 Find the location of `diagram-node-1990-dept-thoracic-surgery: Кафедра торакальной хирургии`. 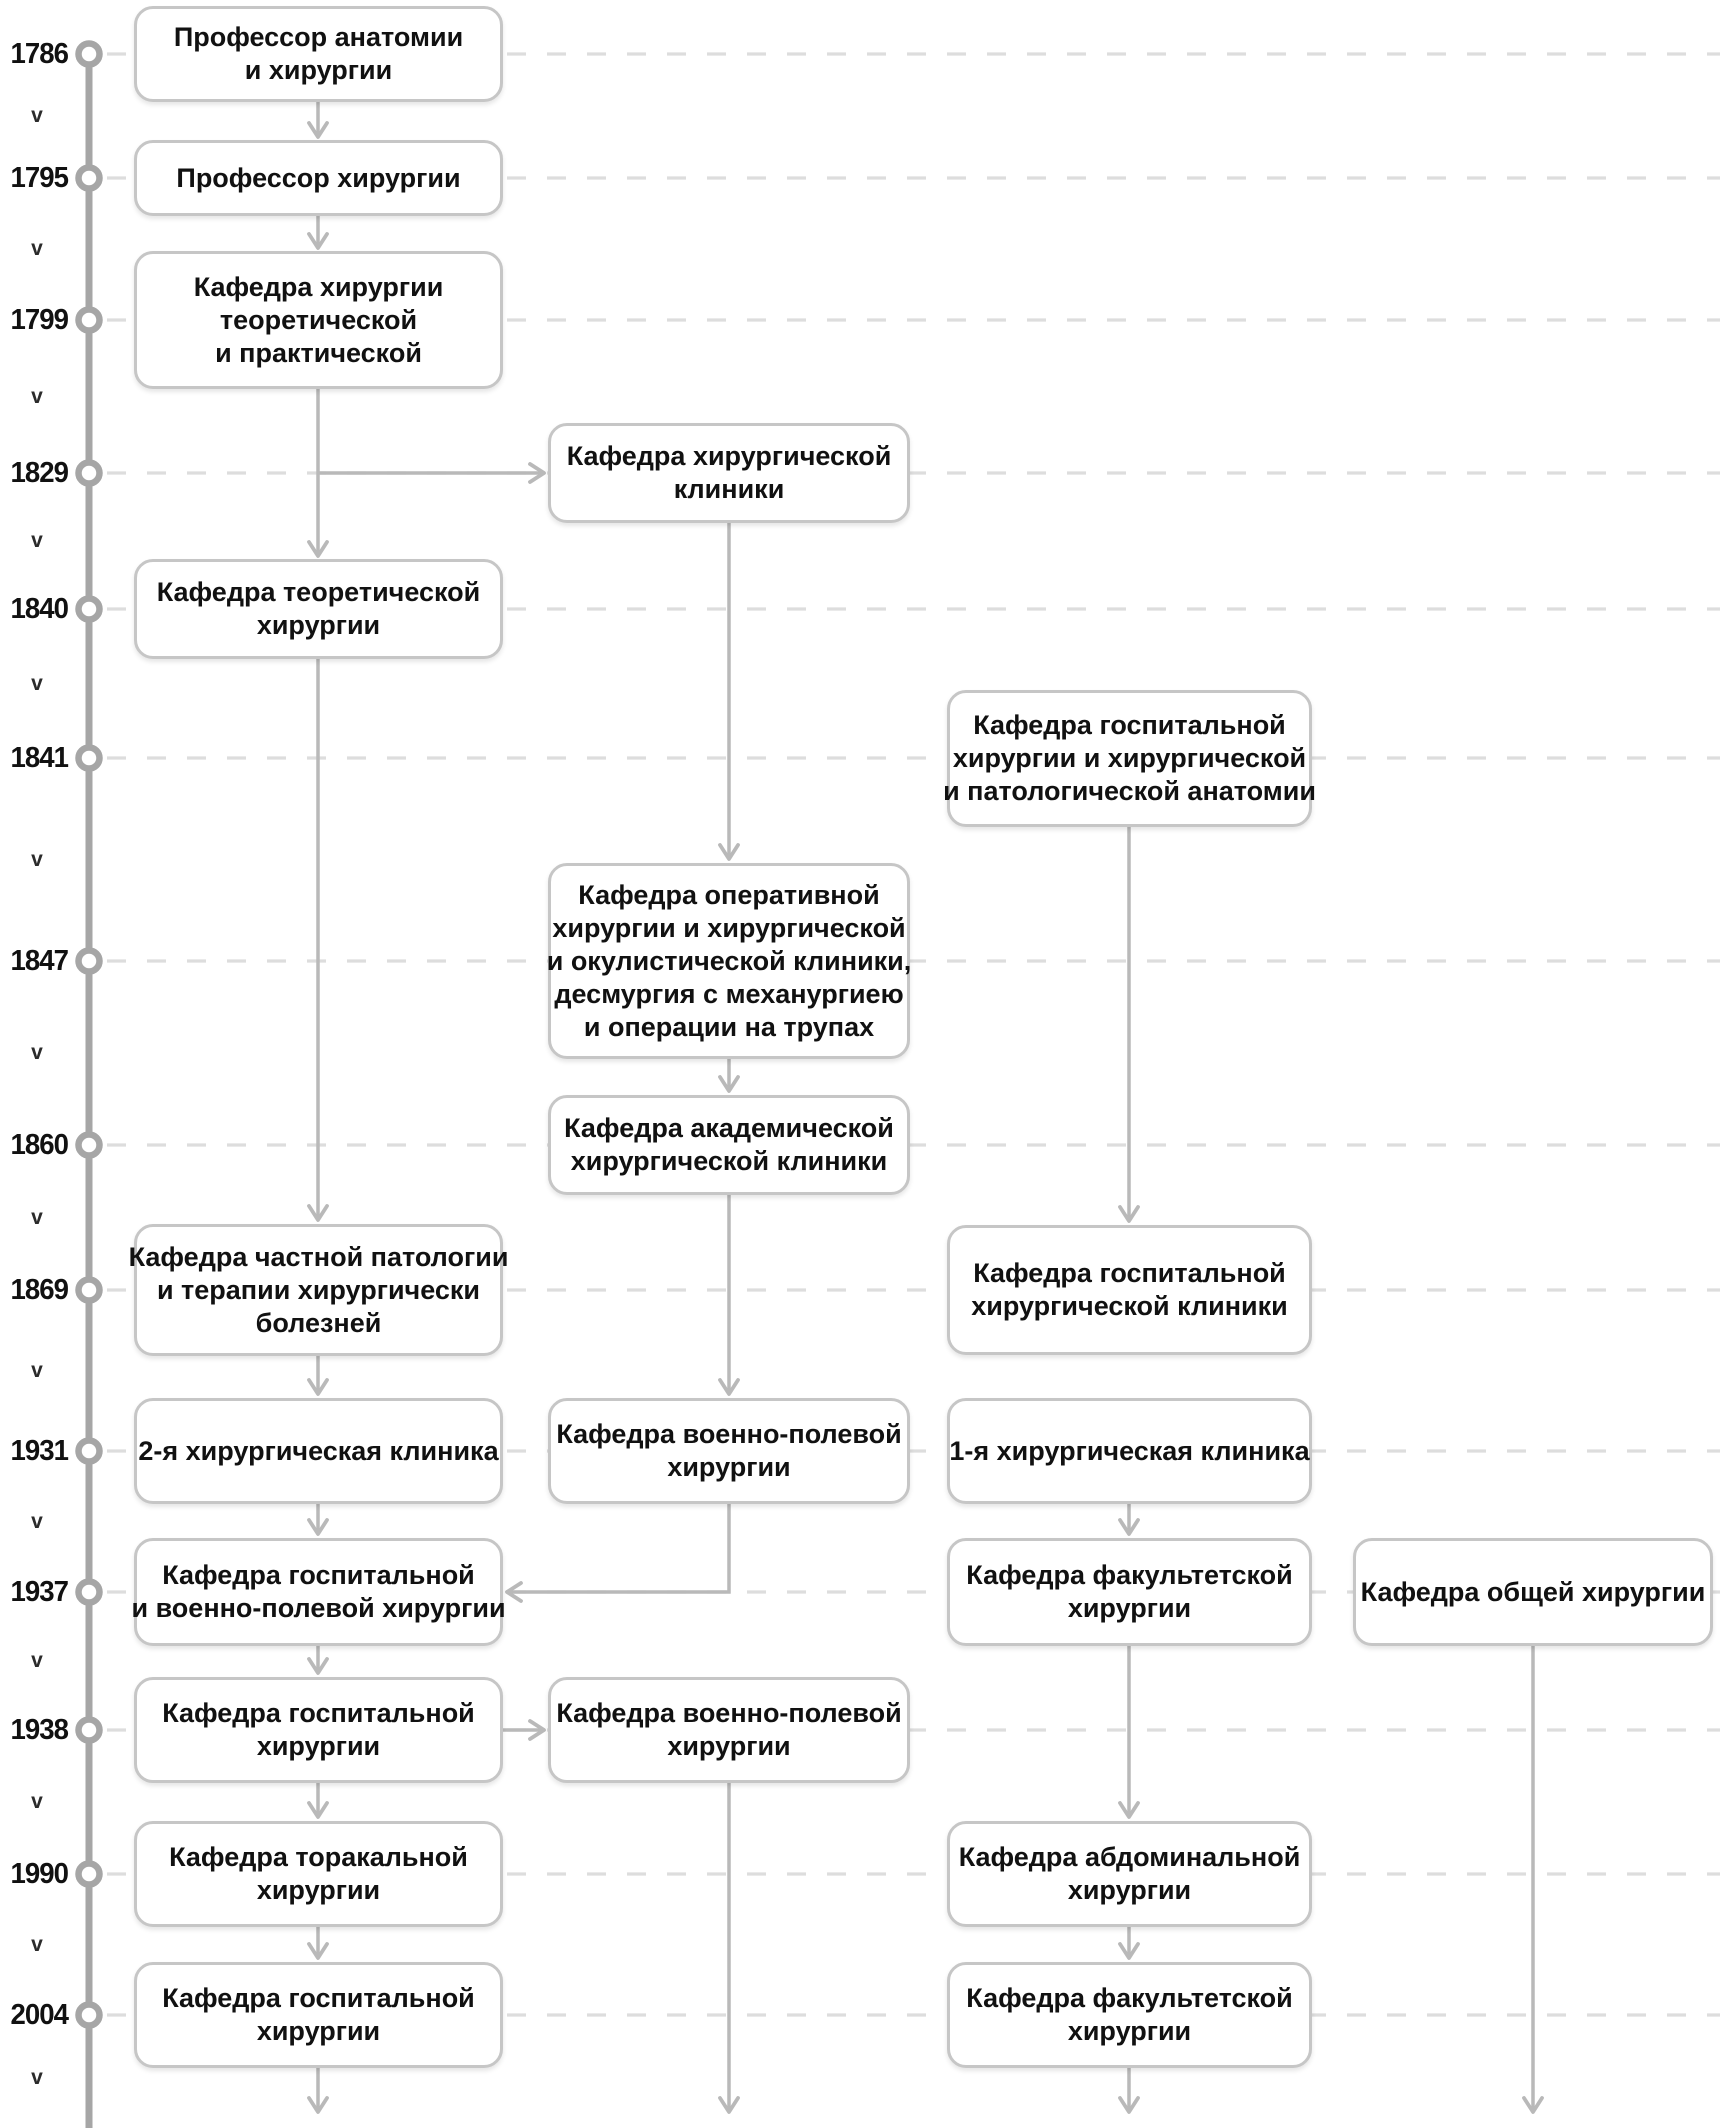

diagram-node-1990-dept-thoracic-surgery: Кафедра торакальной хирургии is located at coordinates (318, 1874).